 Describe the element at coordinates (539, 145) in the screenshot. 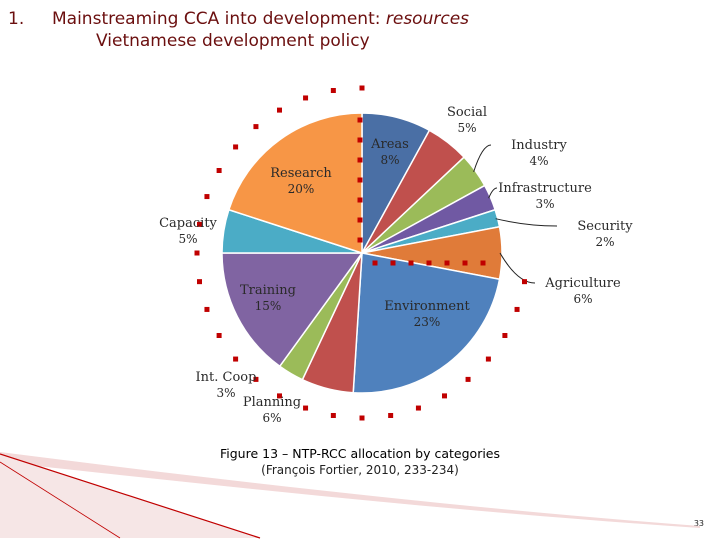

I see `slice-label-industry: Industry` at that location.